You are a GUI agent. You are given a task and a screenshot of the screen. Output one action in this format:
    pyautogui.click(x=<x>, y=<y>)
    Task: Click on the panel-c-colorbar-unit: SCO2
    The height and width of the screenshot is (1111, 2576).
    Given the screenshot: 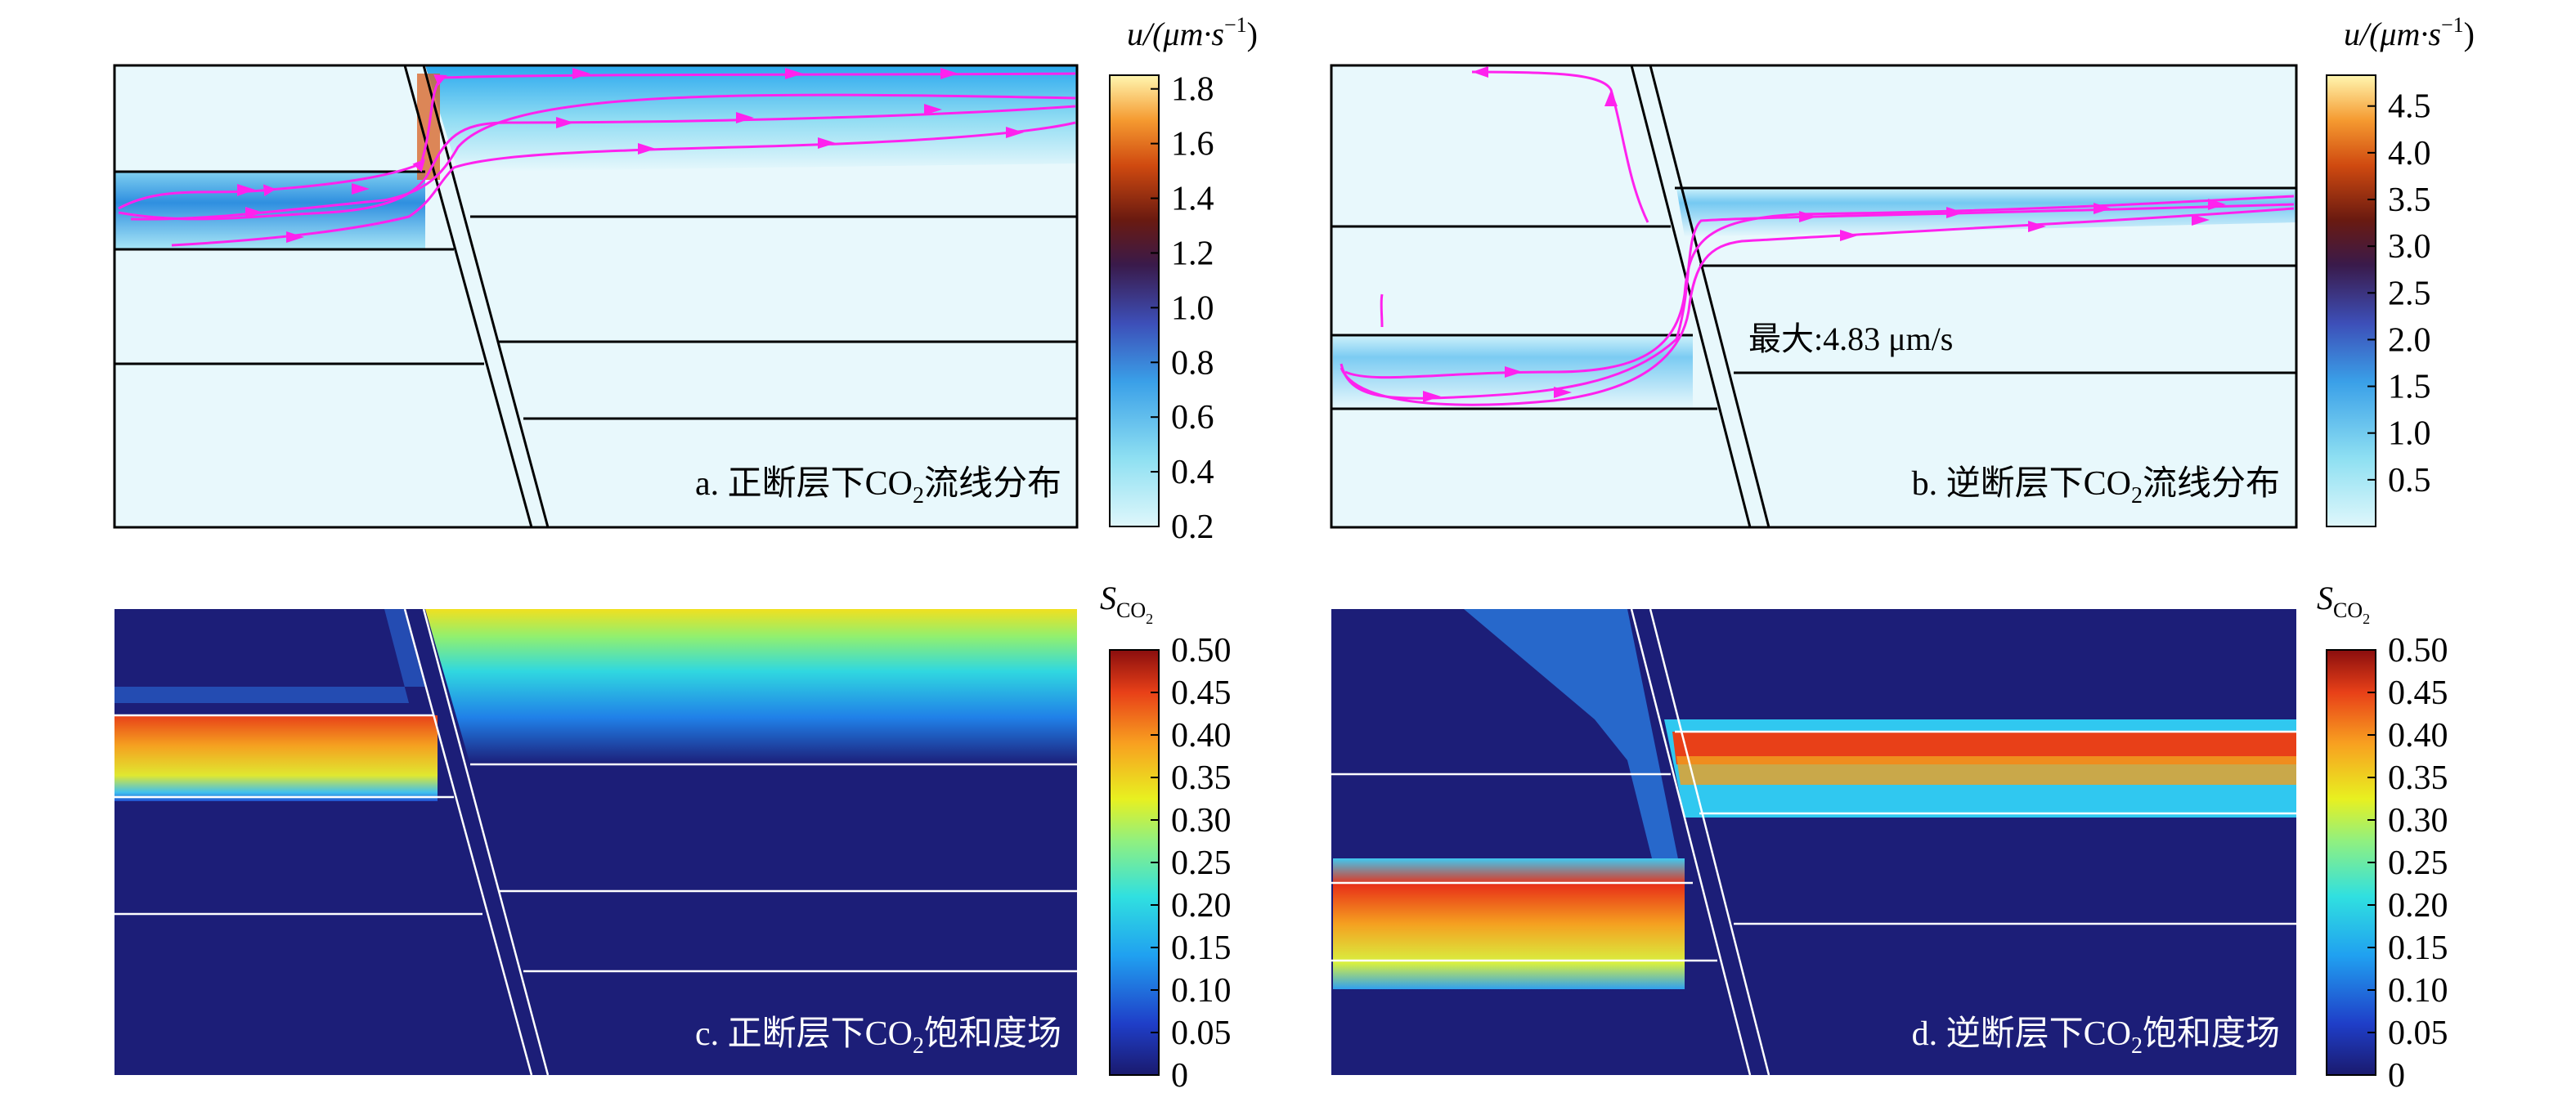 What is the action you would take?
    pyautogui.click(x=1126, y=603)
    